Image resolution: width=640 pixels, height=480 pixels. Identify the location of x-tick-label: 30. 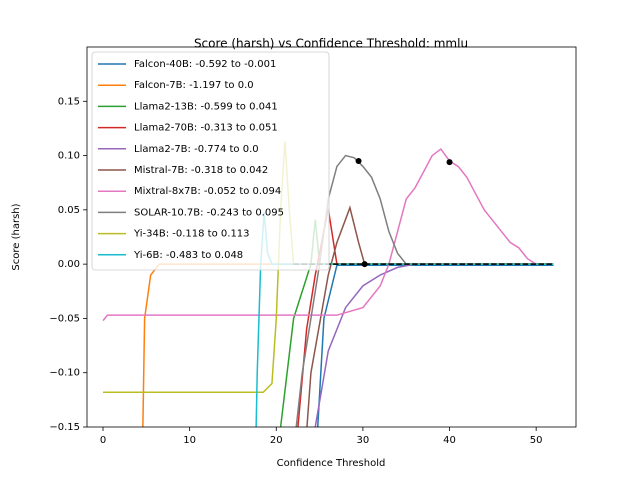
(363, 440).